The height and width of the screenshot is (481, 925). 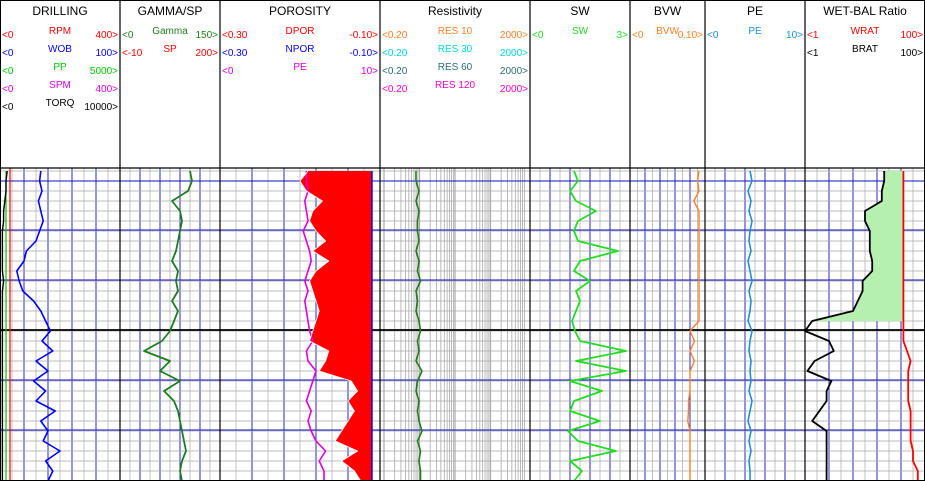 I want to click on resistivity-curve, so click(x=419, y=326).